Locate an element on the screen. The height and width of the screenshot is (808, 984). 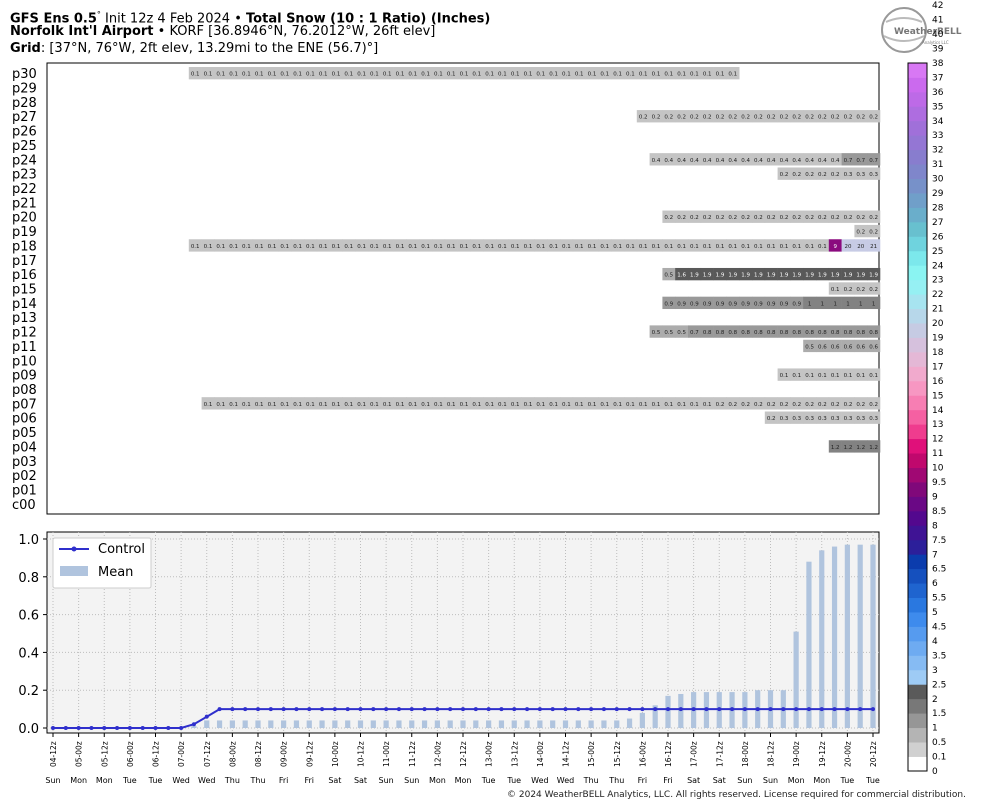
cell-value: 0.3 is located at coordinates (835, 419).